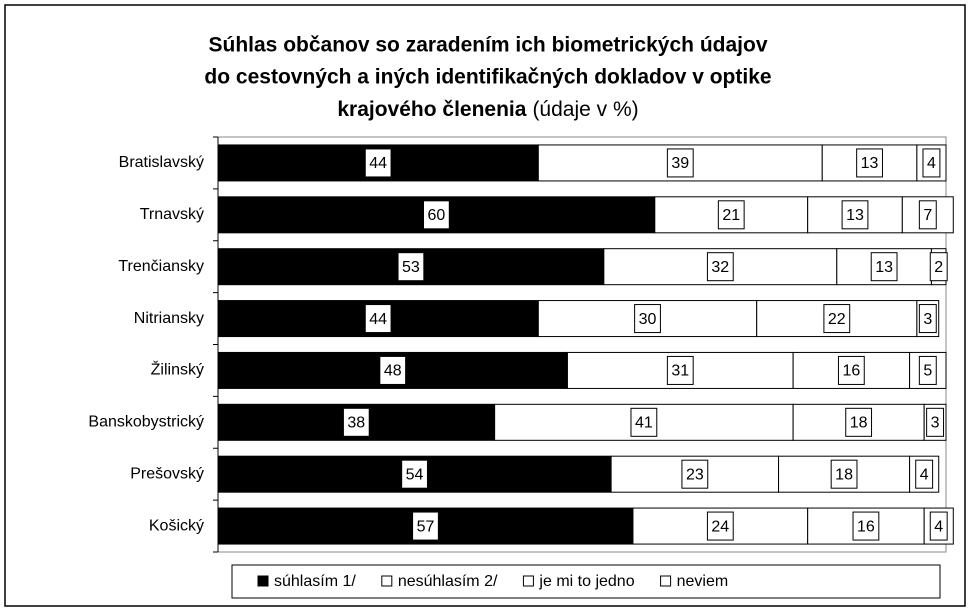  I want to click on data-label: 23, so click(695, 474).